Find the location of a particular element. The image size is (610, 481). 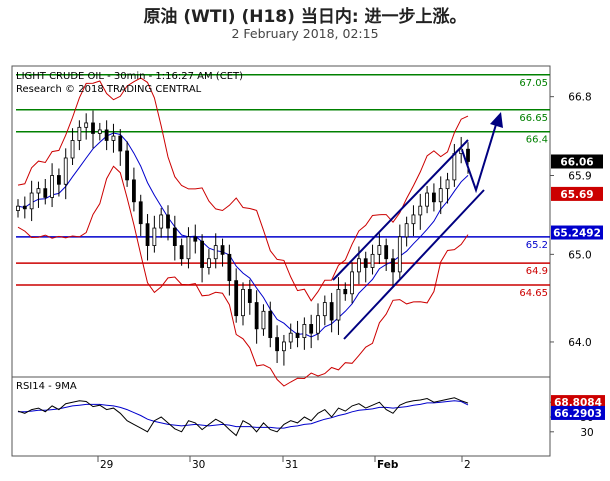

price-tick-label-0: 66.8 is located at coordinates (579, 98).